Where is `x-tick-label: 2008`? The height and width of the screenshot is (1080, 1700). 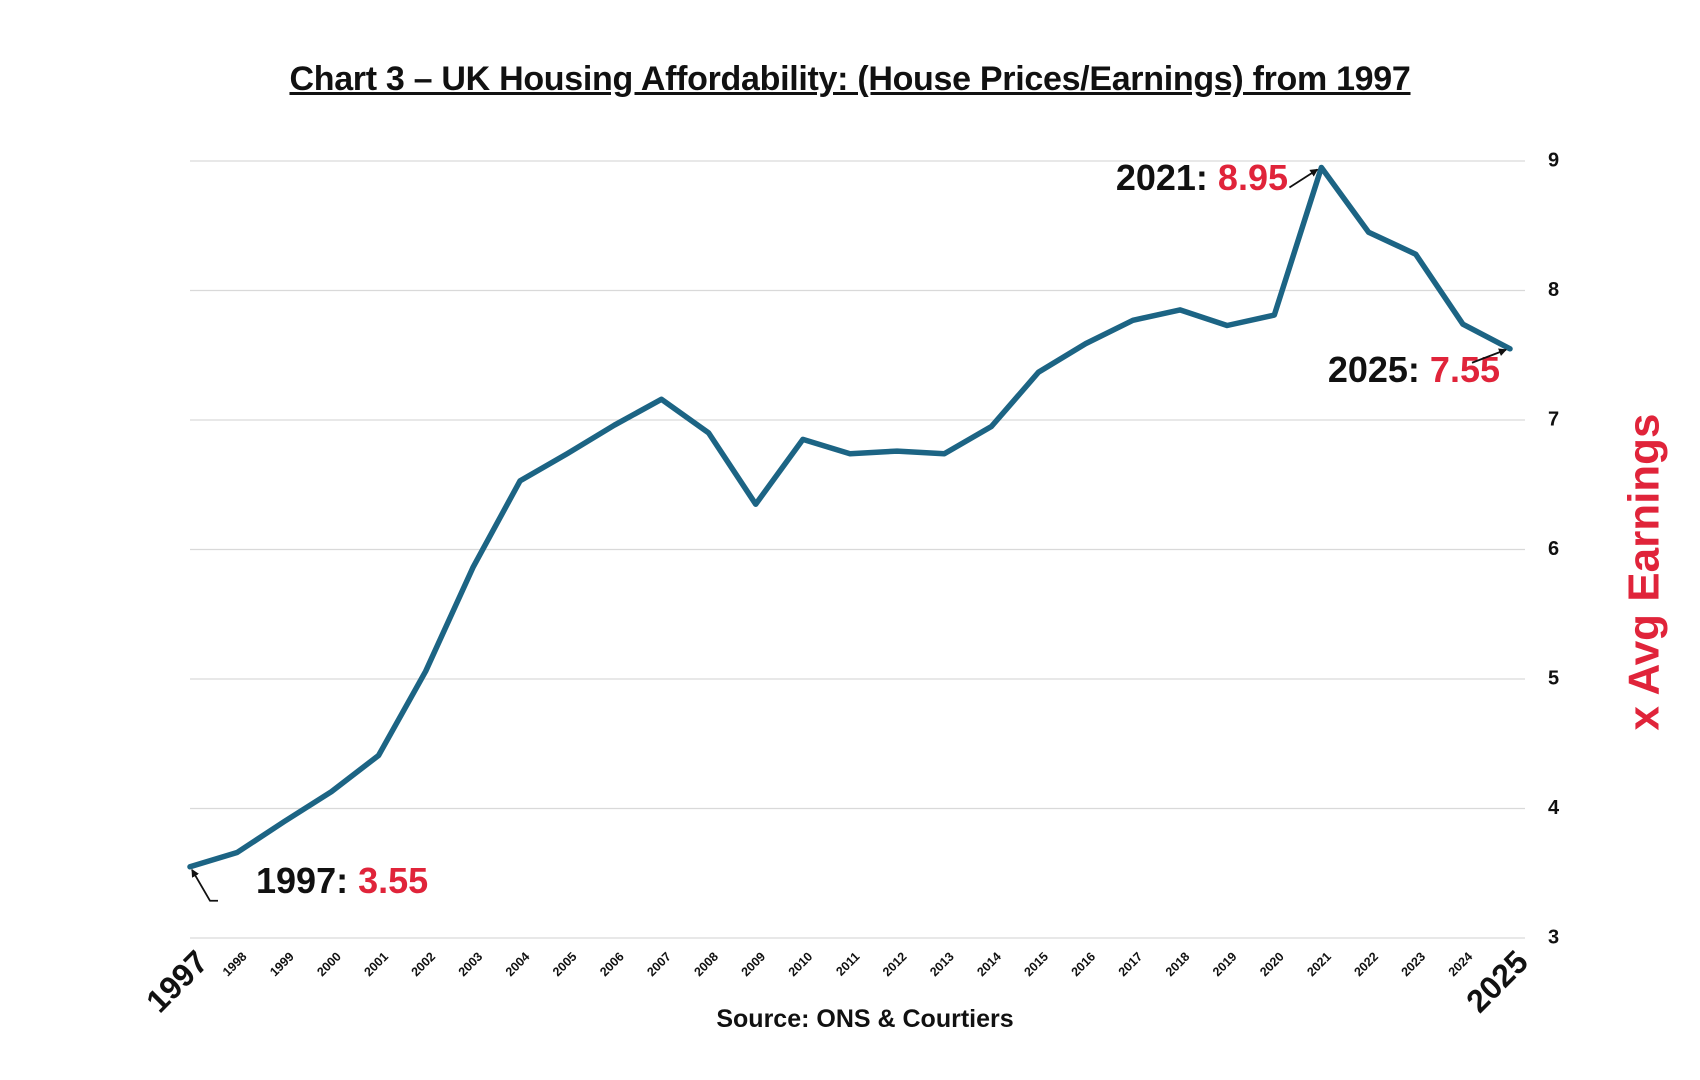
x-tick-label: 2008 is located at coordinates (706, 965).